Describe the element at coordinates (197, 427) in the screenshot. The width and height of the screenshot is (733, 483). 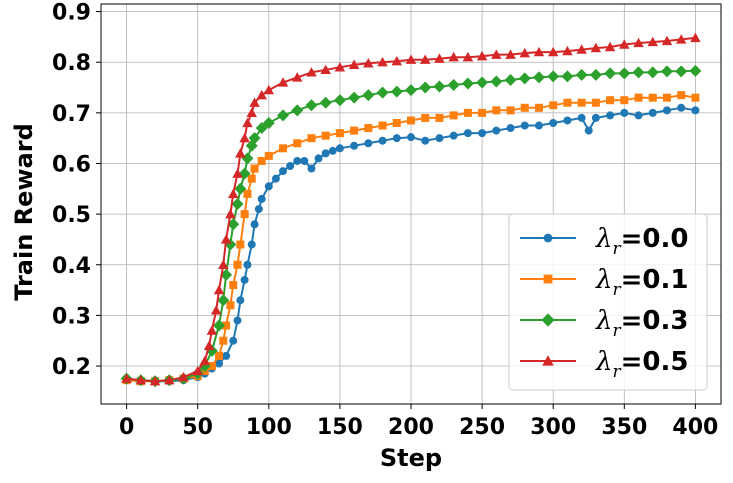
I see `x-tick-label: 50` at that location.